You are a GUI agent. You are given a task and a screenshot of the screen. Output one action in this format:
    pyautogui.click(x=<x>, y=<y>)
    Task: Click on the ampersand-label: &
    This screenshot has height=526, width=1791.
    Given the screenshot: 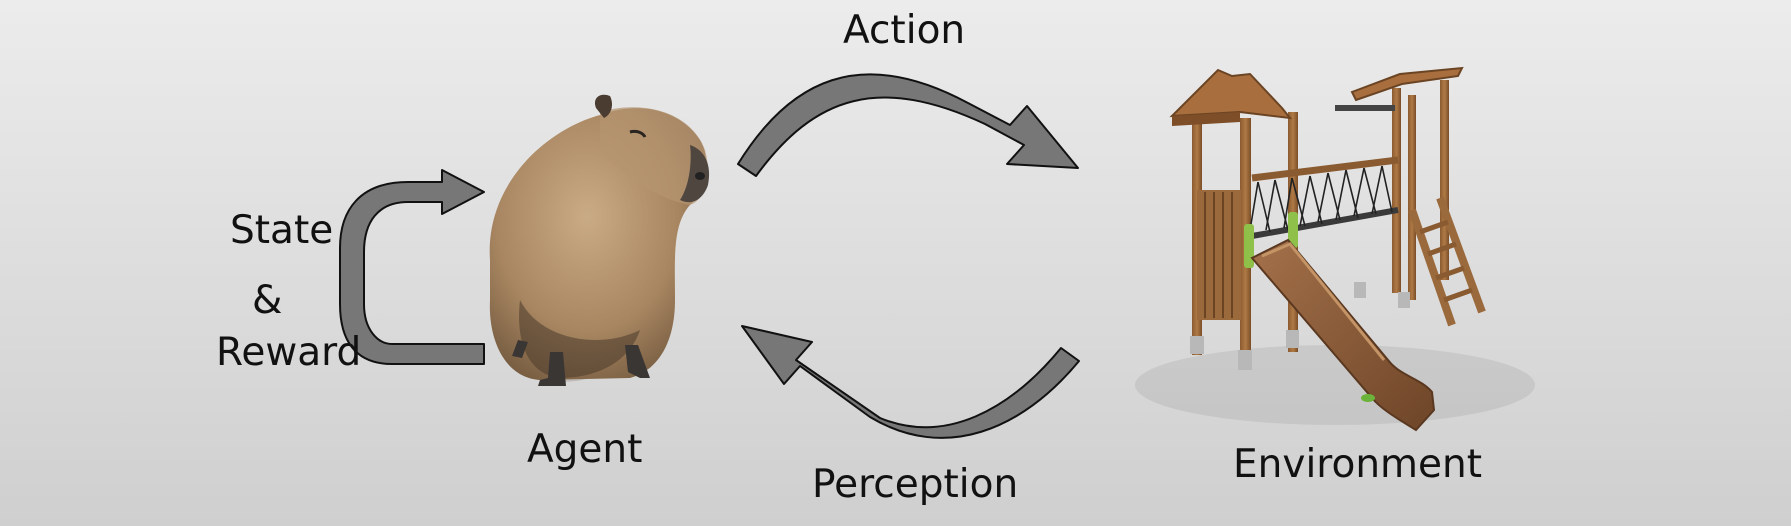 What is the action you would take?
    pyautogui.click(x=267, y=300)
    